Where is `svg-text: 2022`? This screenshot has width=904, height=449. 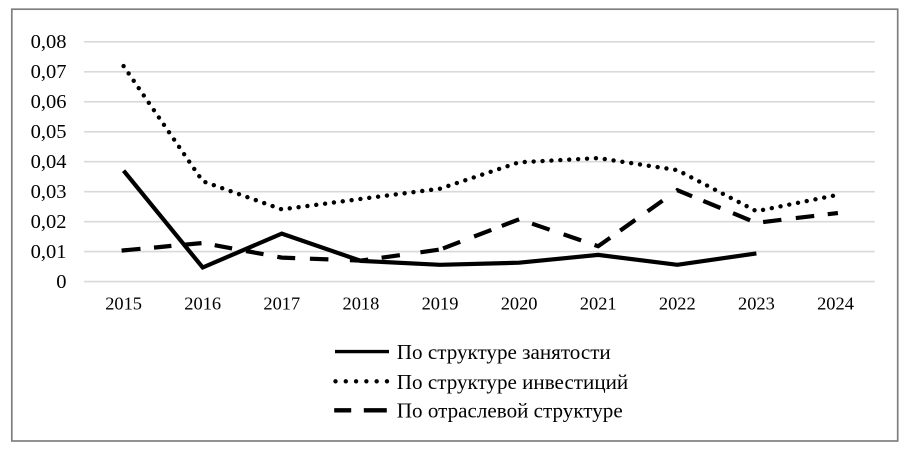 svg-text: 2022 is located at coordinates (677, 303).